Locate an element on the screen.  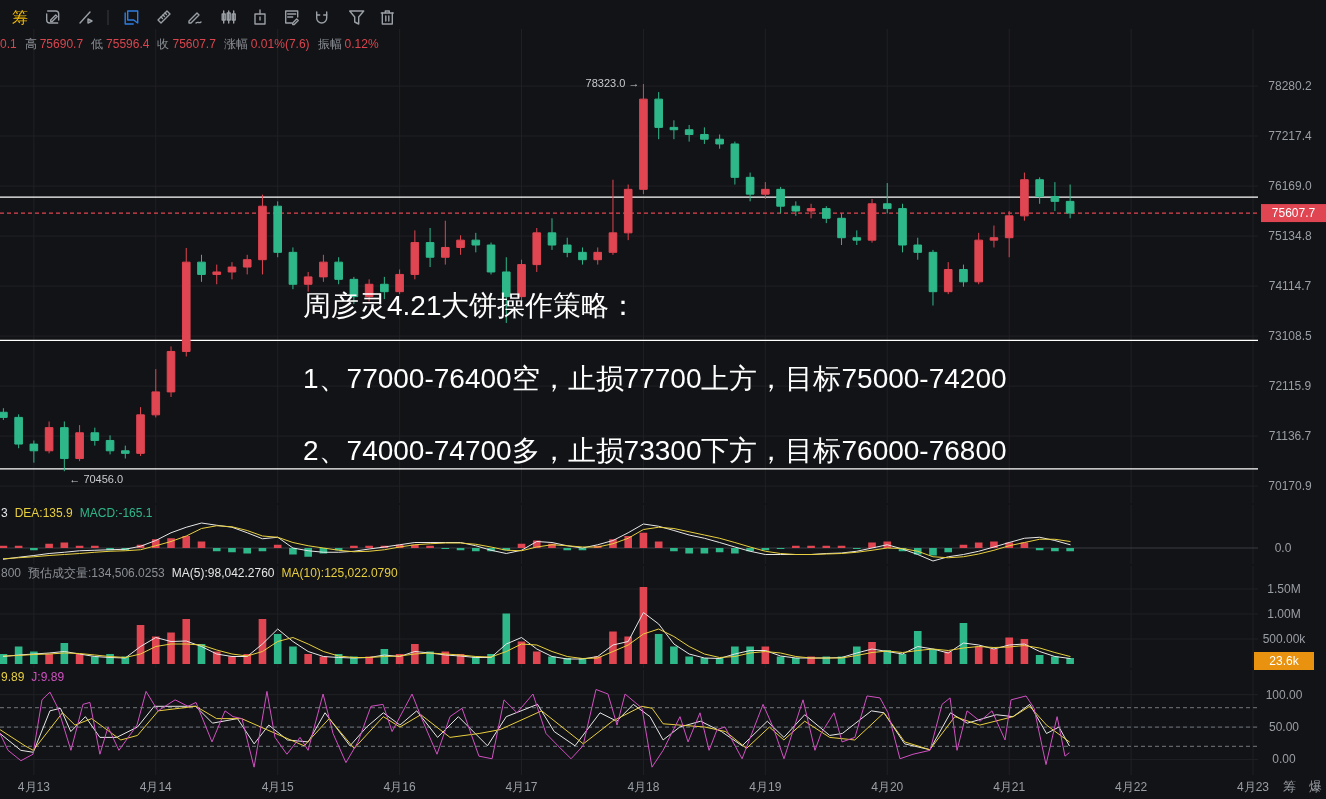
text: MA(5):98,042.2760 is located at coordinates (223, 573).